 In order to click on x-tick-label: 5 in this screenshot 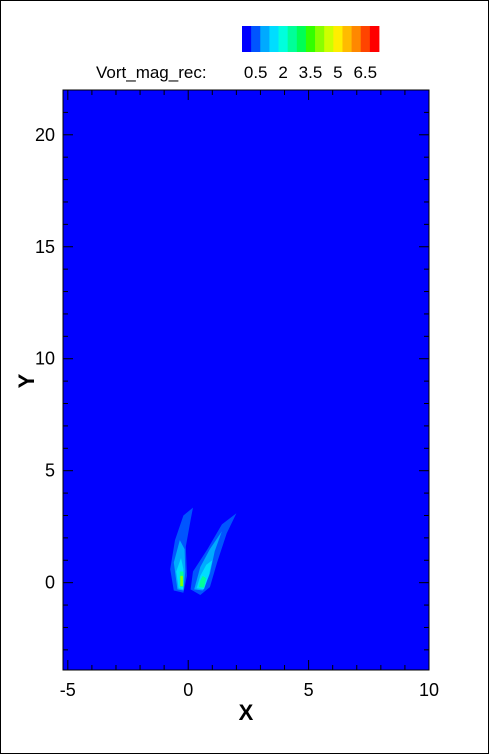, I will do `click(309, 690)`.